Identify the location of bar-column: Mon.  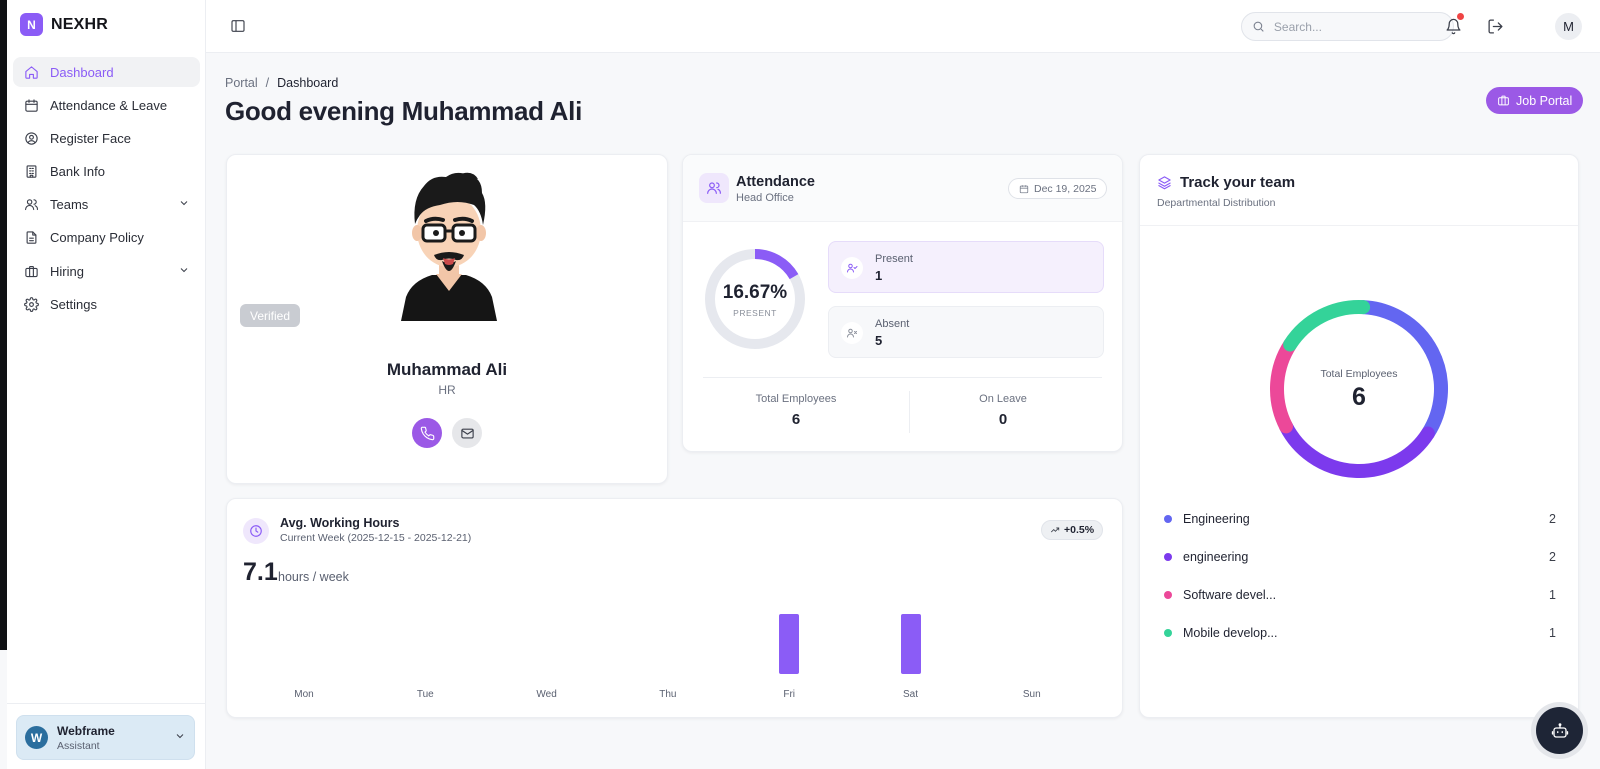
(304, 656).